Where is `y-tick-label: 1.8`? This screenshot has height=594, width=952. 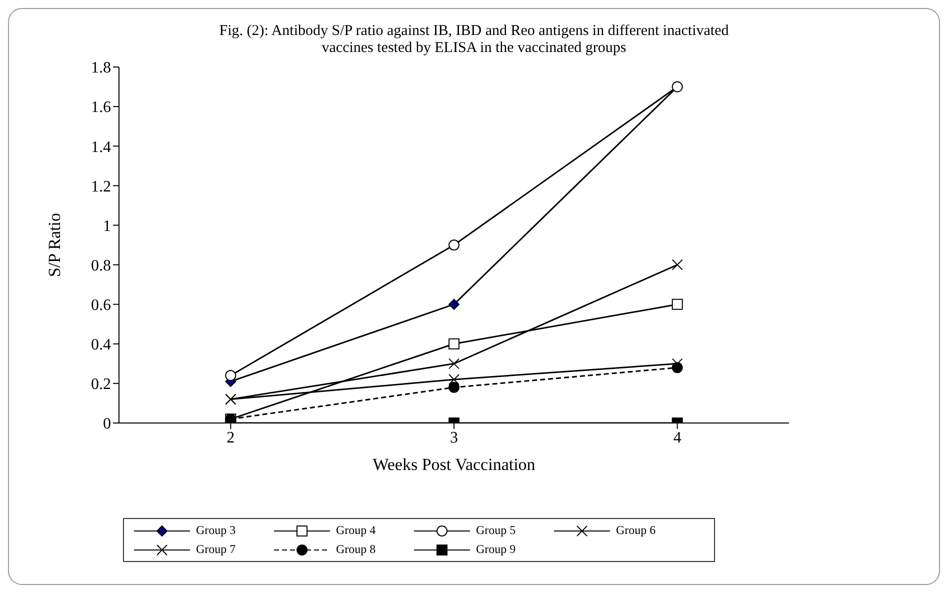
y-tick-label: 1.8 is located at coordinates (101, 68).